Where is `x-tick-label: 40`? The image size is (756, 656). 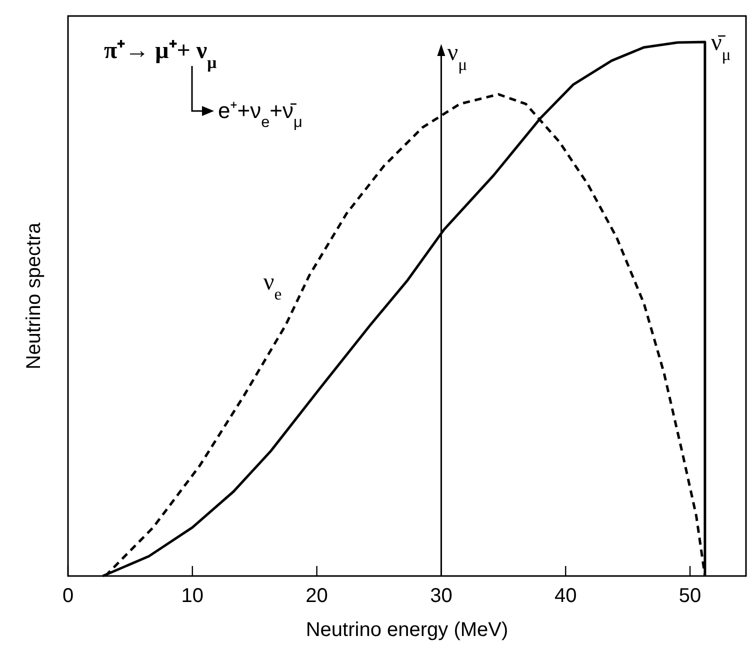 x-tick-label: 40 is located at coordinates (565, 596).